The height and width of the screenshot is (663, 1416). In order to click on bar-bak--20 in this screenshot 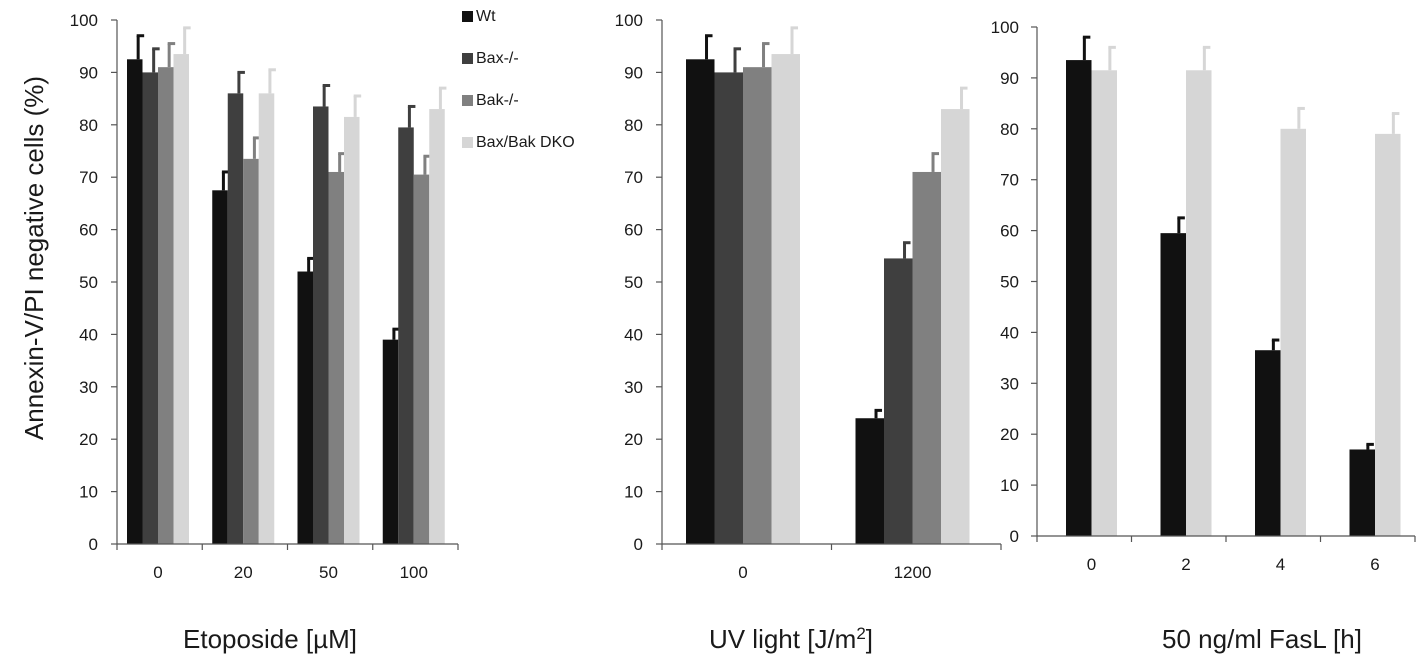, I will do `click(251, 351)`.